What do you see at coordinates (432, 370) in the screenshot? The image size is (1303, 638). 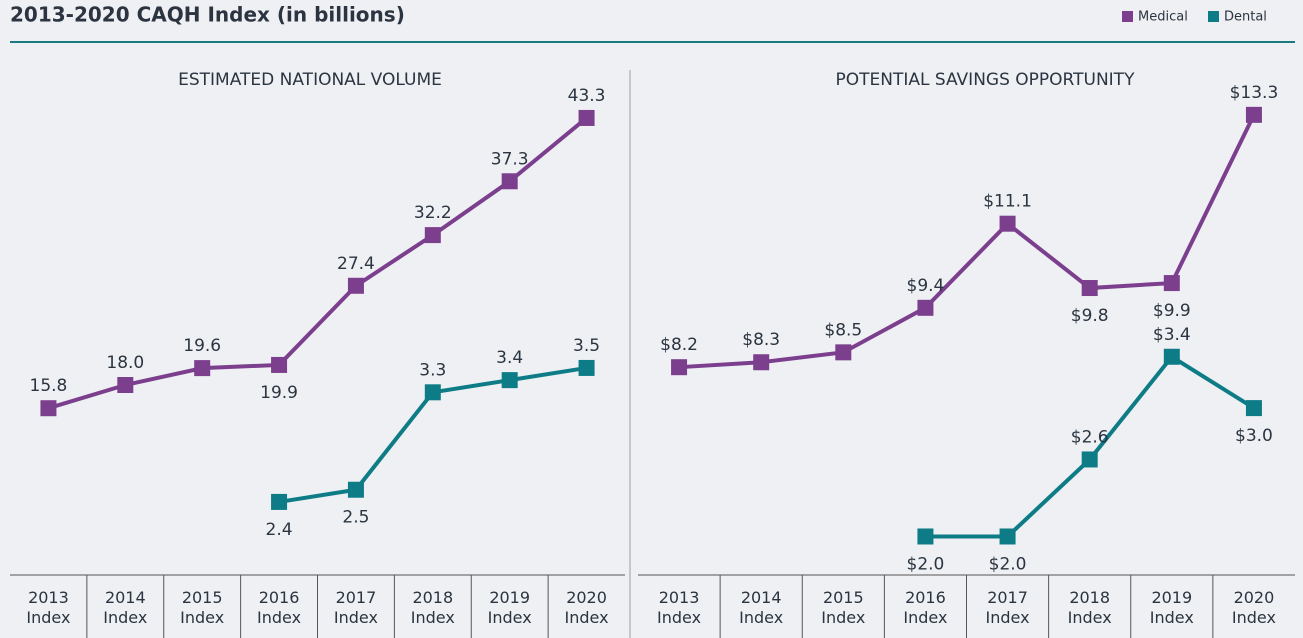 I see `data-label: 3.3` at bounding box center [432, 370].